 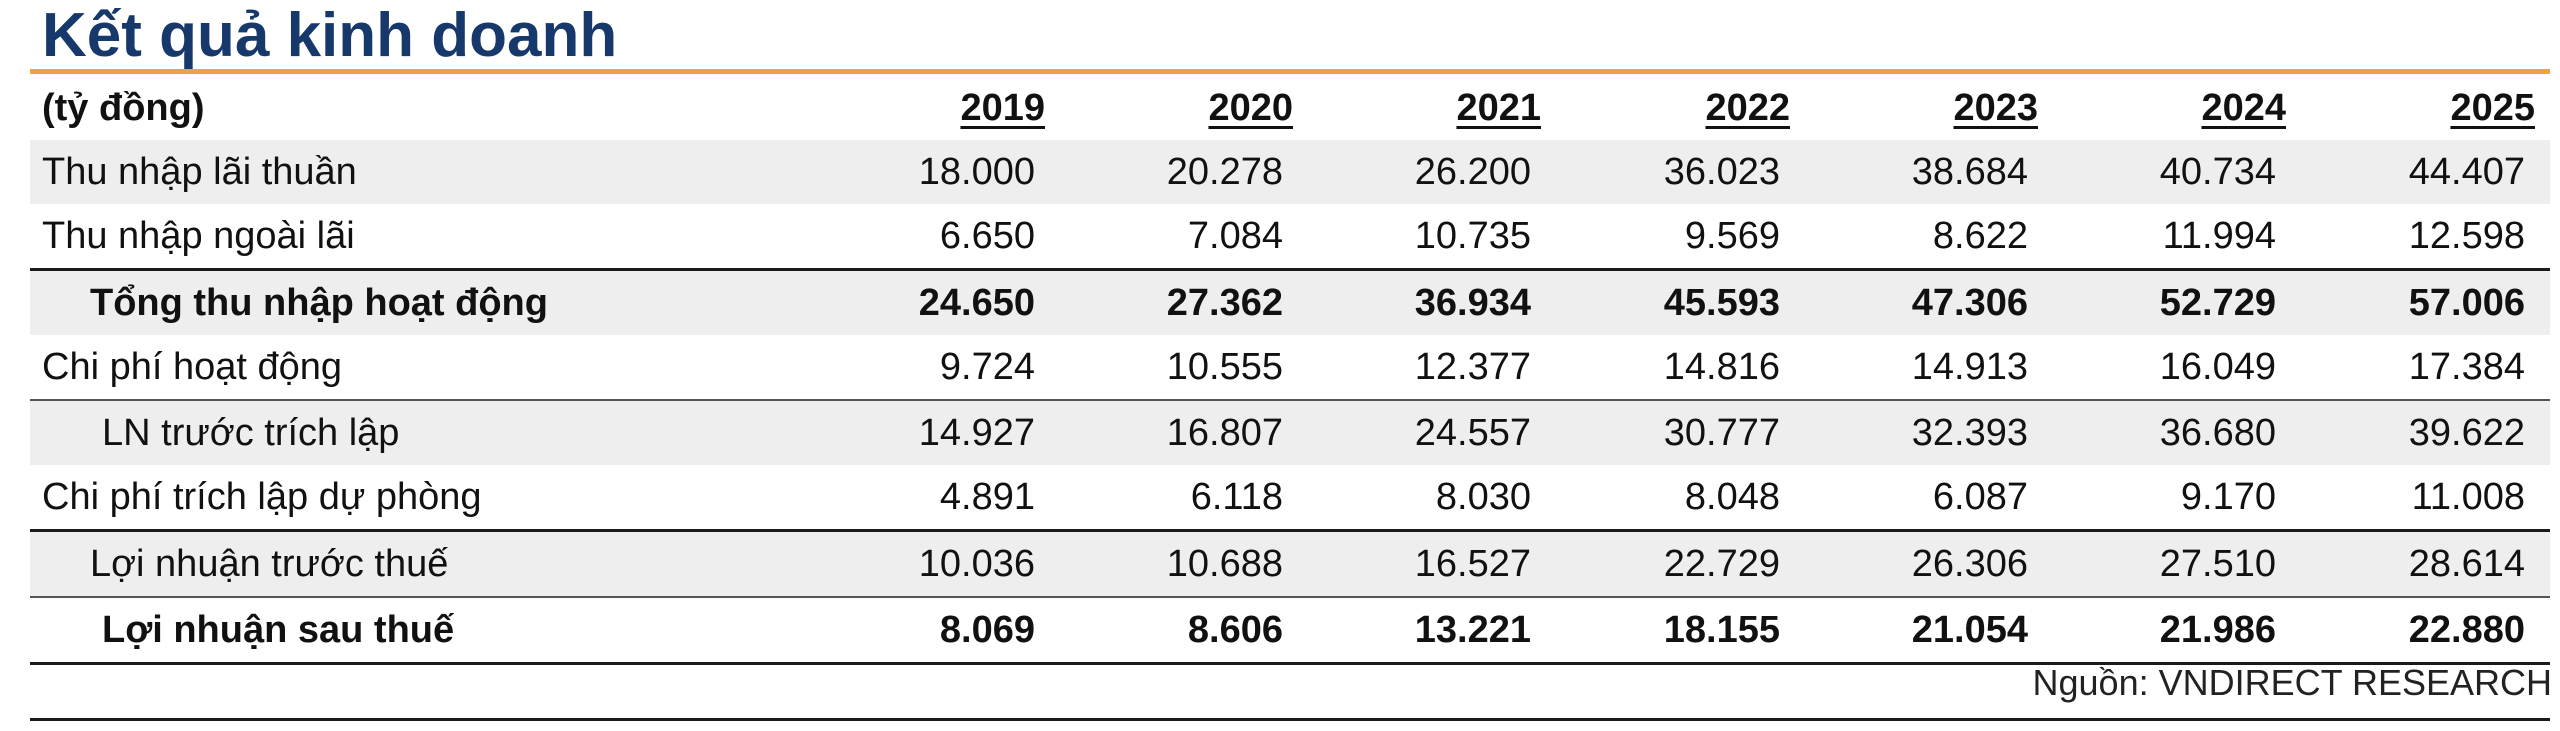 What do you see at coordinates (2468, 496) in the screenshot?
I see `table-cell: 11.008` at bounding box center [2468, 496].